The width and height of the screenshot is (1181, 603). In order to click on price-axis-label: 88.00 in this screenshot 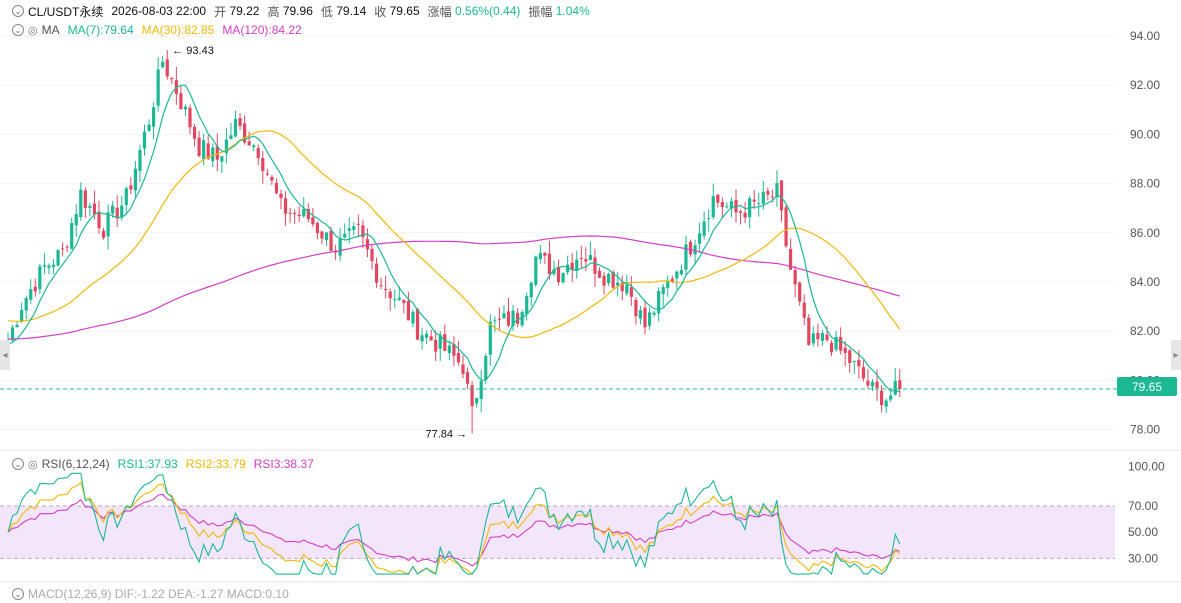, I will do `click(1145, 184)`.